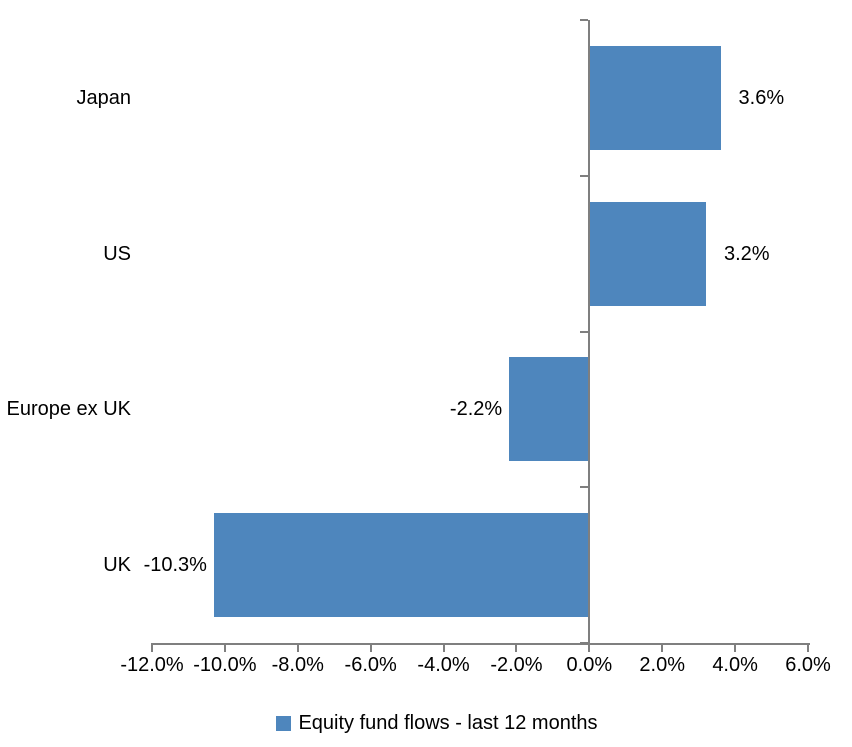 This screenshot has height=747, width=852. I want to click on y-axis-line, so click(589, 332).